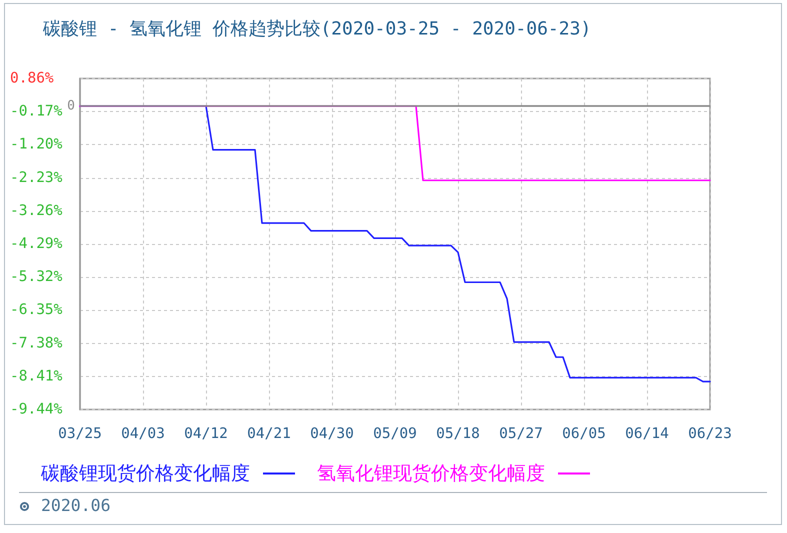 The image size is (787, 533). I want to click on x-tick-label: 06/05, so click(584, 434).